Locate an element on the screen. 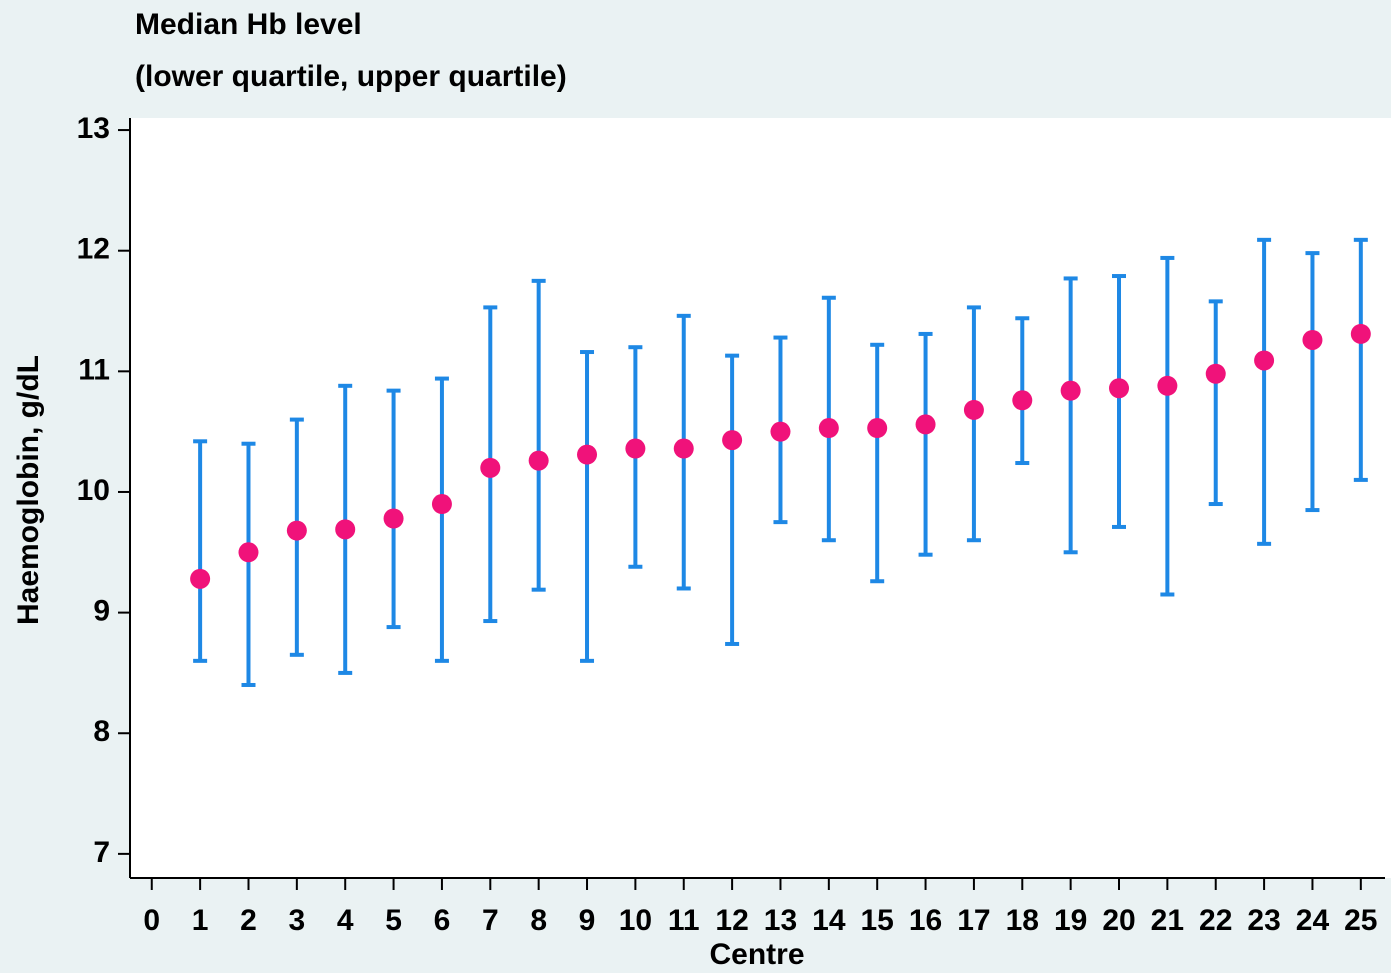  y-tick-label: 11 is located at coordinates (94, 369).